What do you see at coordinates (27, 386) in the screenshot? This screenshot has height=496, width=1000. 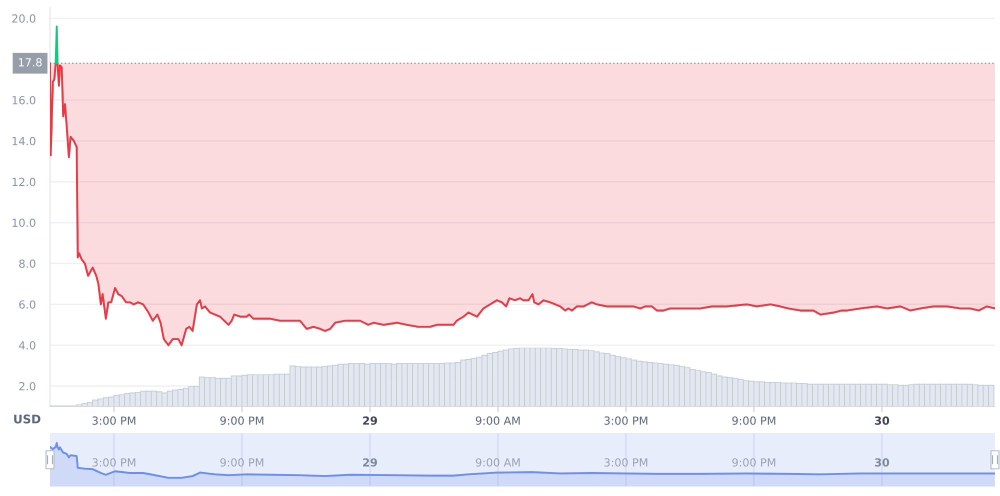 I see `y-tick-label: 2.0` at bounding box center [27, 386].